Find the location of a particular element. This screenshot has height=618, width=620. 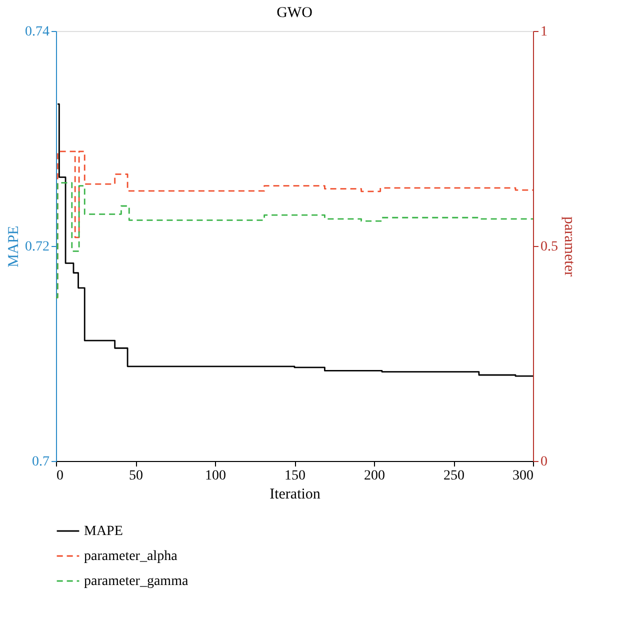

x-axis-title: Iteration is located at coordinates (295, 494).